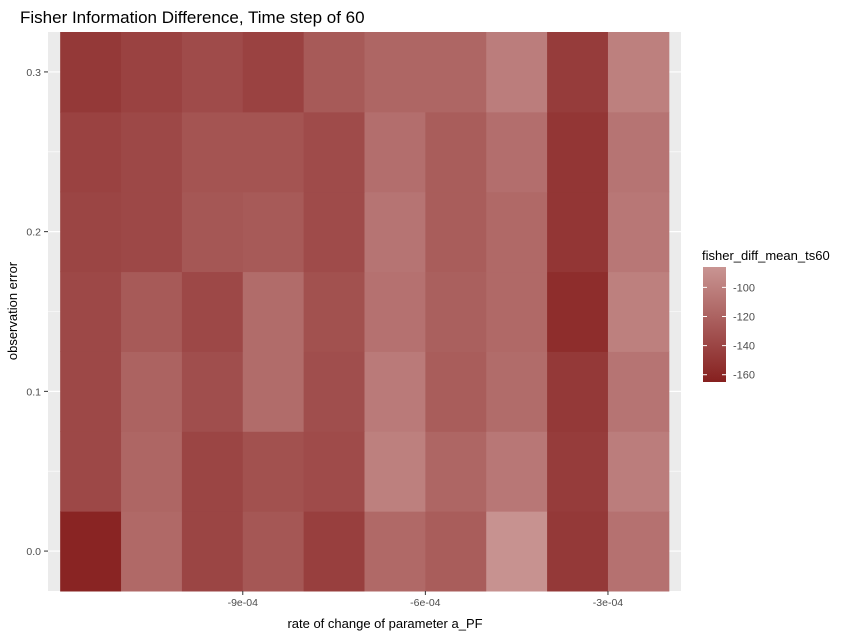 The image size is (862, 639). I want to click on y-axis-title: observation error, so click(12, 310).